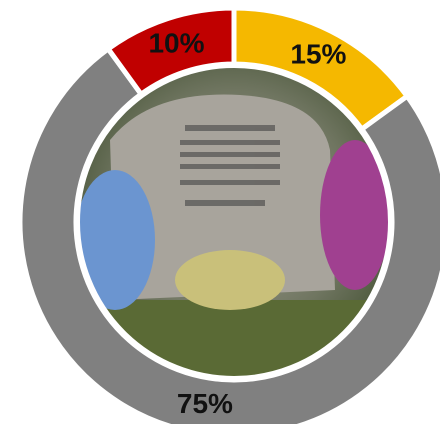 This screenshot has height=424, width=440. What do you see at coordinates (318, 54) in the screenshot?
I see `value-label: 15%` at bounding box center [318, 54].